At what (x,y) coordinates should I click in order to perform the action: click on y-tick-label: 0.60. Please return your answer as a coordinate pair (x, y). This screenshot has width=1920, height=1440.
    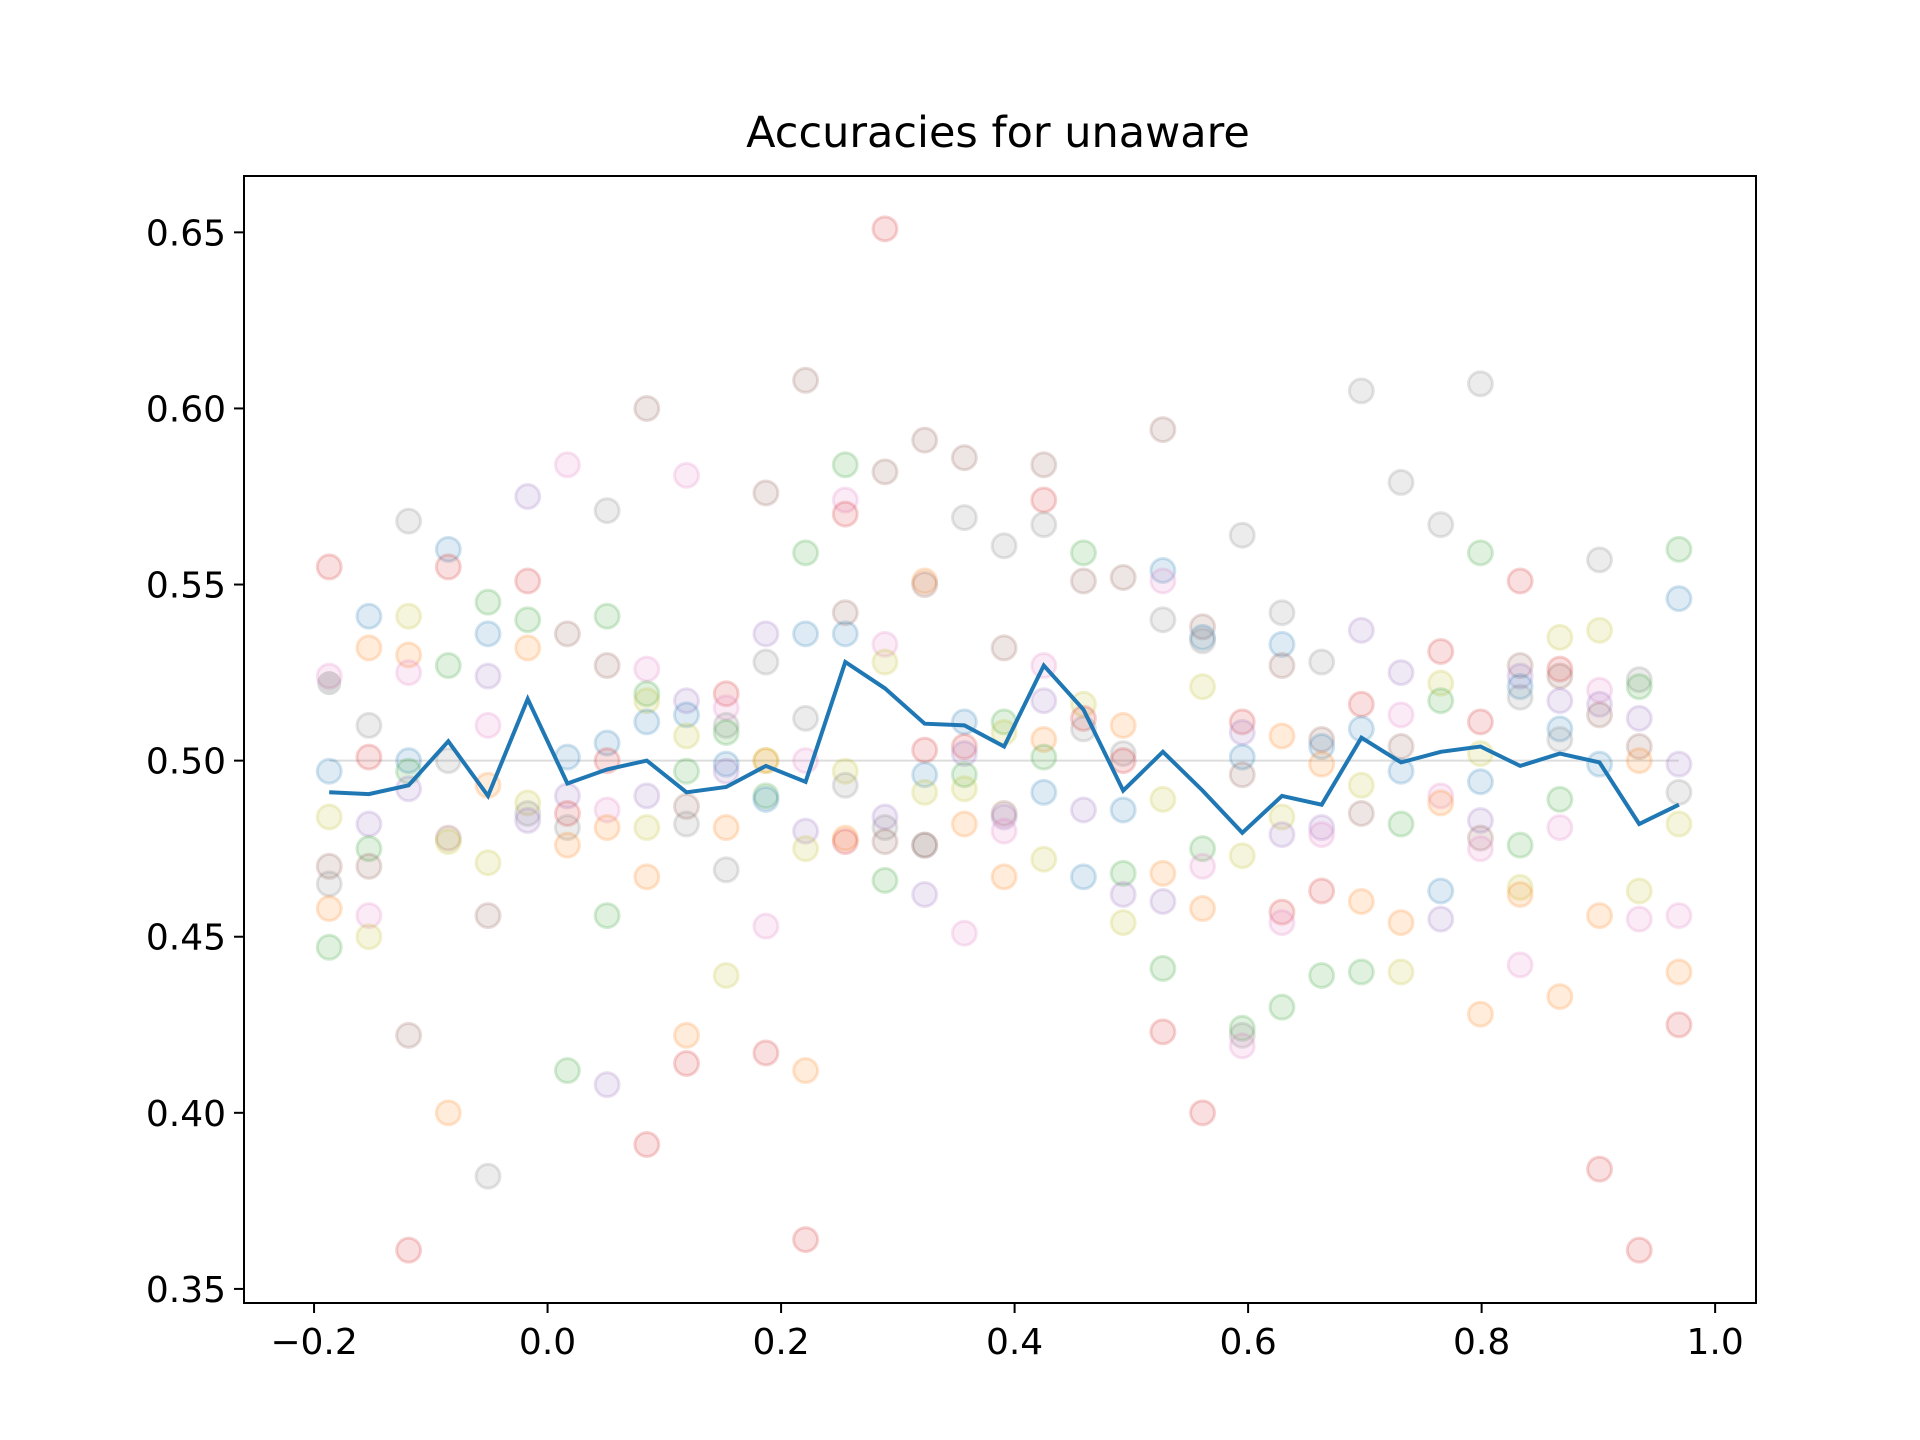
    Looking at the image, I should click on (186, 409).